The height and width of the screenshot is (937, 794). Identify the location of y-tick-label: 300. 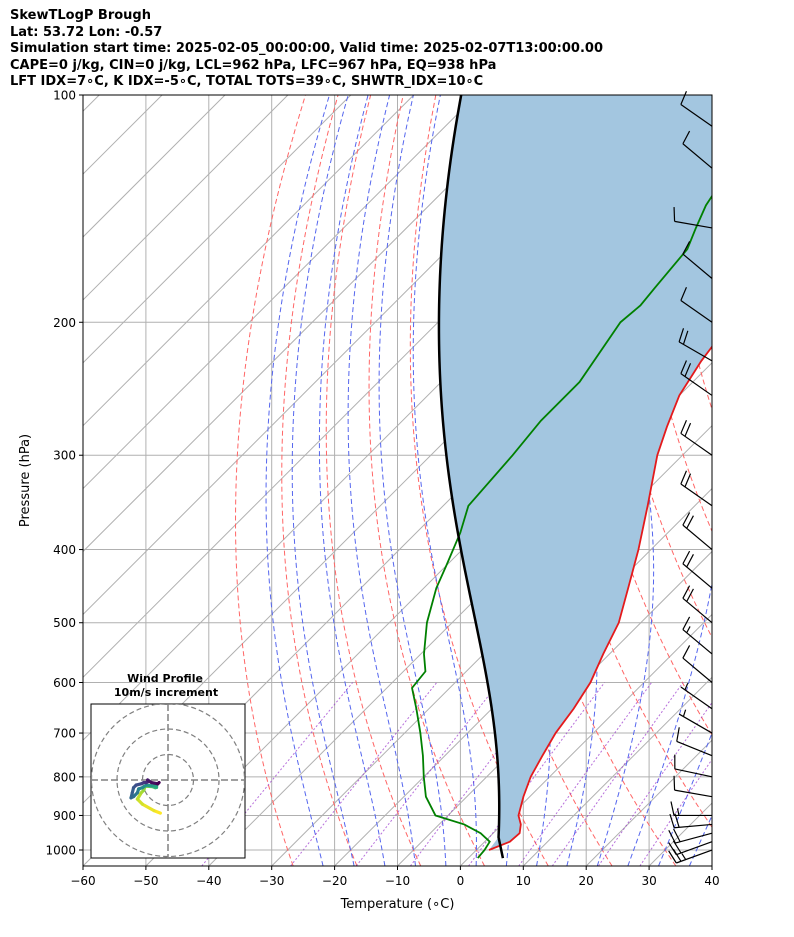
(64, 456).